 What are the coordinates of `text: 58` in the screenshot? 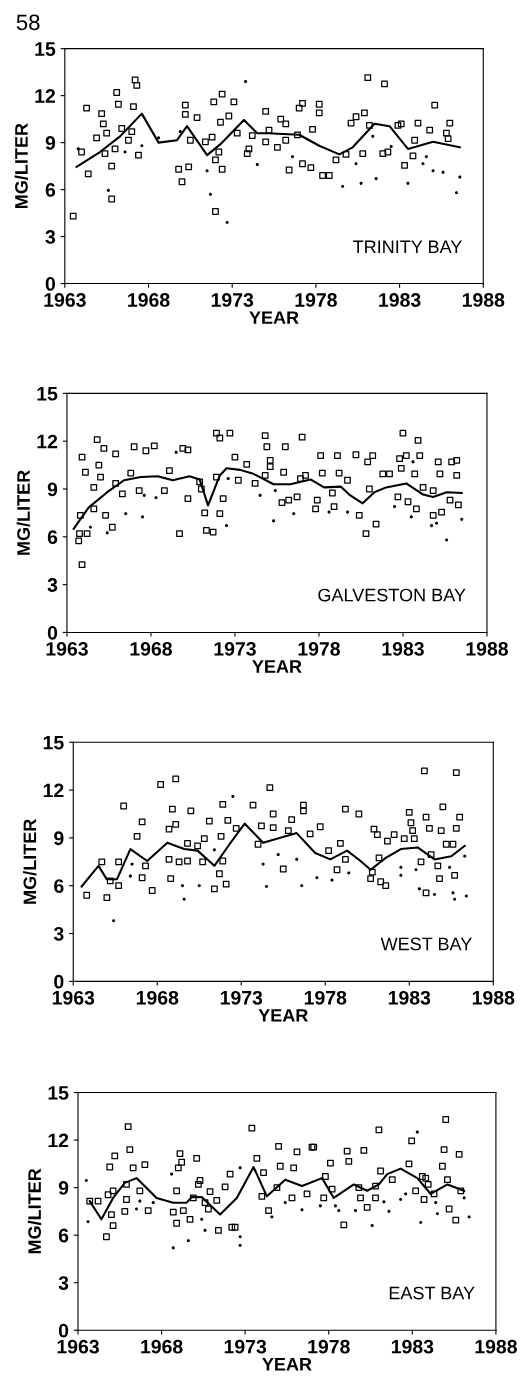 It's located at (28, 22).